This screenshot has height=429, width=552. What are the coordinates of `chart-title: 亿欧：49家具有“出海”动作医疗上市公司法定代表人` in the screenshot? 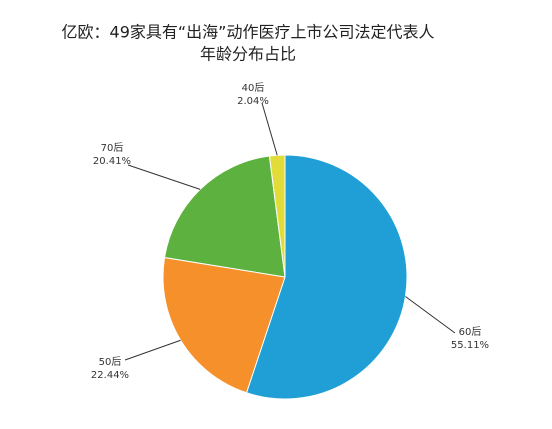 It's located at (248, 32).